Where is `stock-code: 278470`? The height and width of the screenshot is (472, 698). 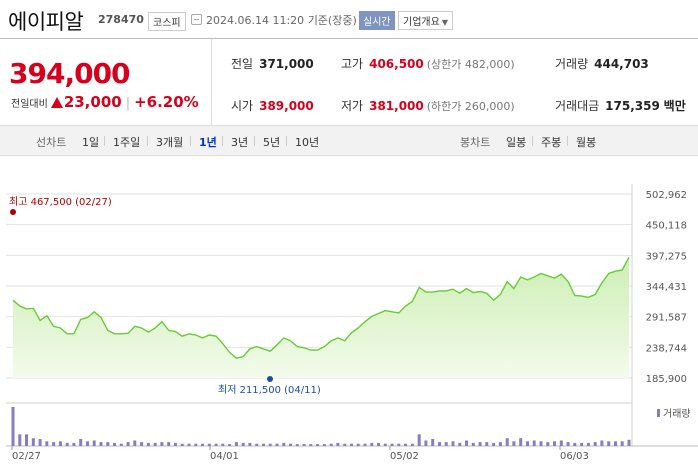 stock-code: 278470 is located at coordinates (121, 19).